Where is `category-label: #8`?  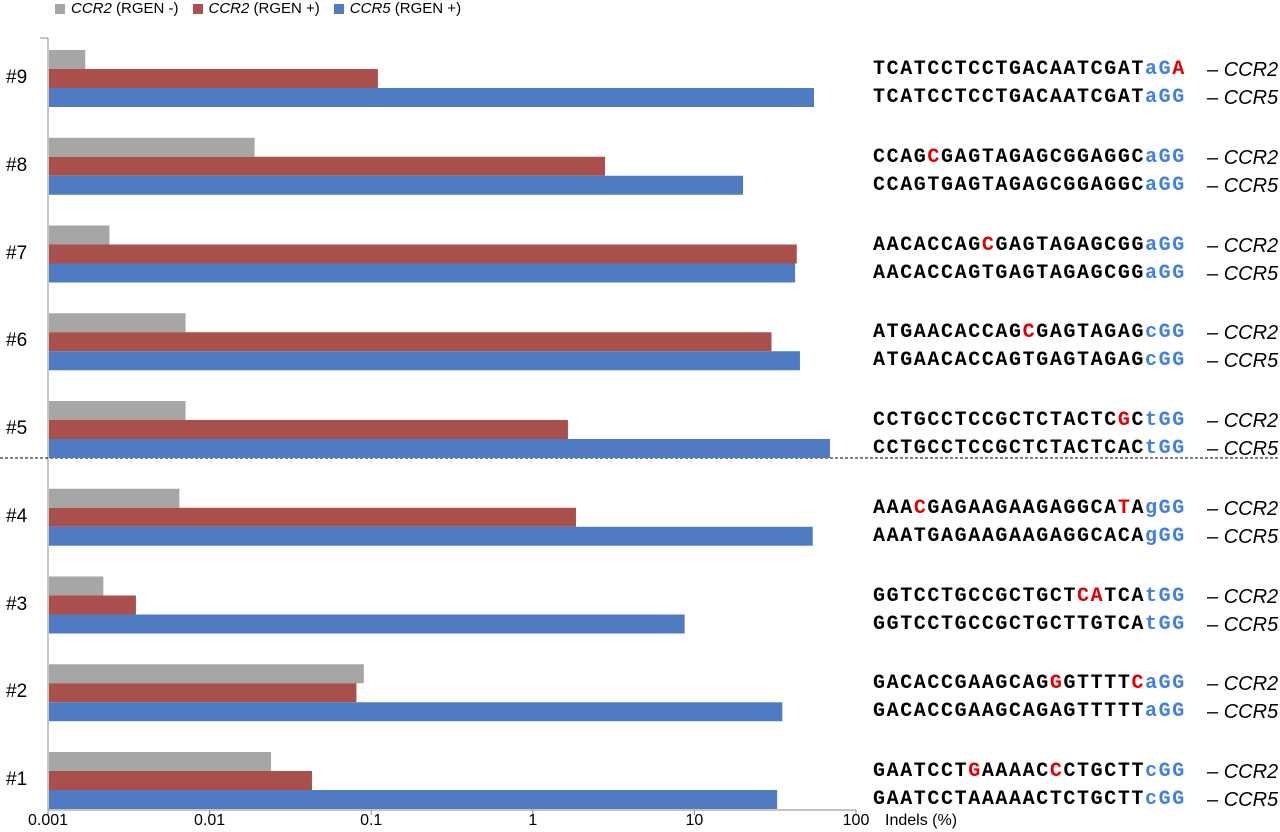
category-label: #8 is located at coordinates (17, 165).